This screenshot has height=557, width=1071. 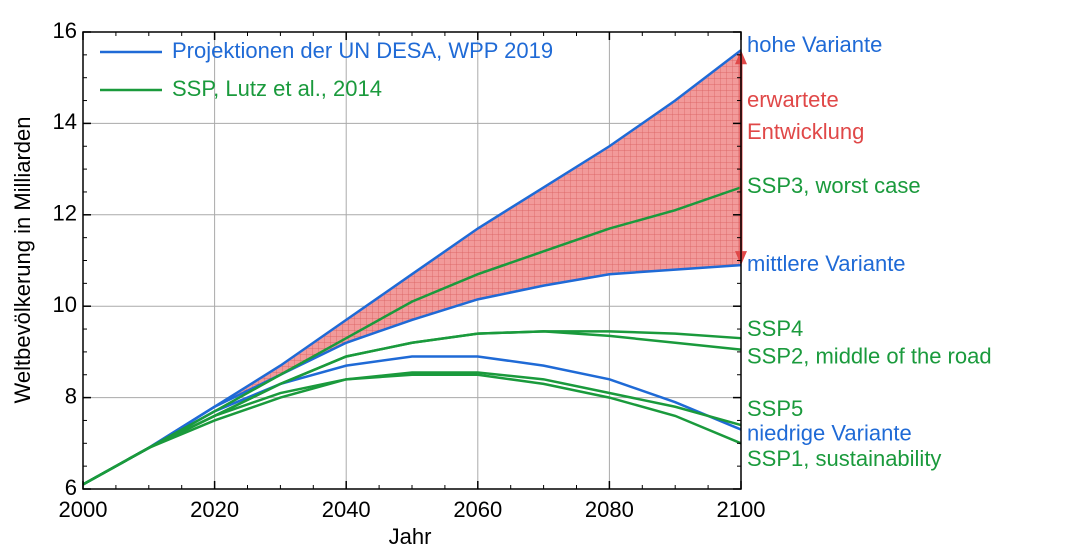 I want to click on series-label: SSP3, worst case, so click(x=834, y=185).